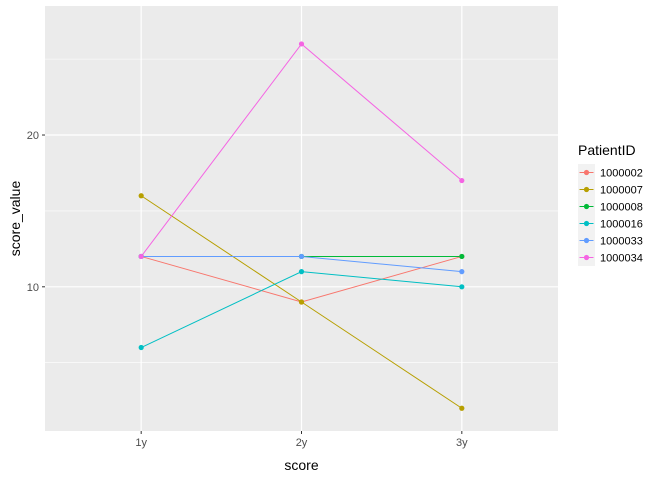  I want to click on data-point-1000034-2y, so click(301, 44).